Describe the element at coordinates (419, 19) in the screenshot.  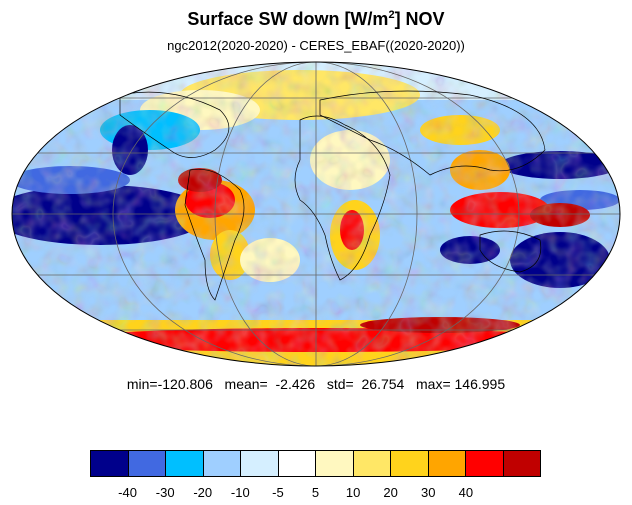
I see `title-suffix: ] NOV` at that location.